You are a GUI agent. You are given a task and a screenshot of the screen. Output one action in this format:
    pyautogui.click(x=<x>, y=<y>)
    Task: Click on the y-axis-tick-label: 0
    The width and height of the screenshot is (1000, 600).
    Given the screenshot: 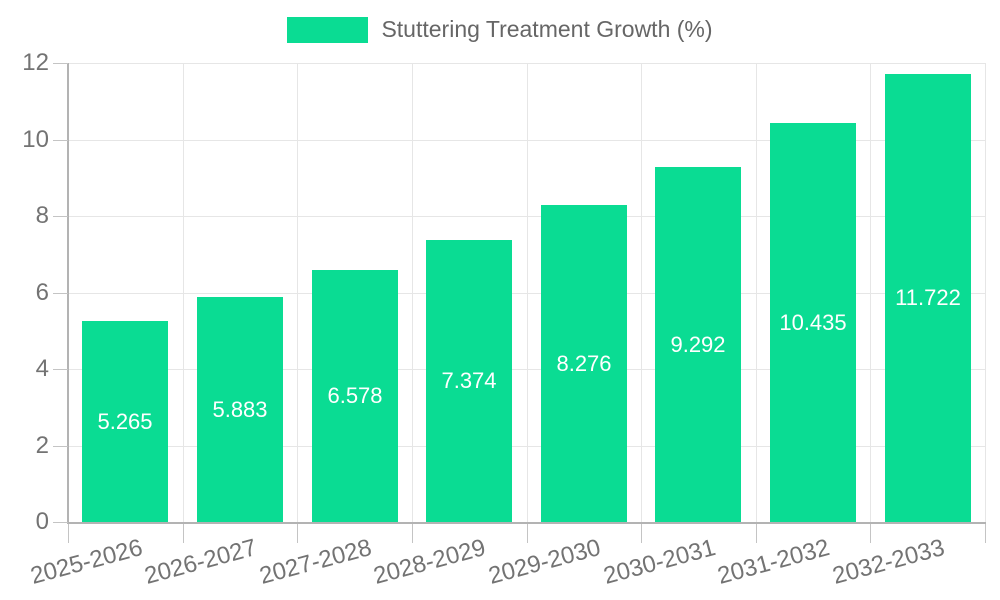 What is the action you would take?
    pyautogui.click(x=42, y=521)
    